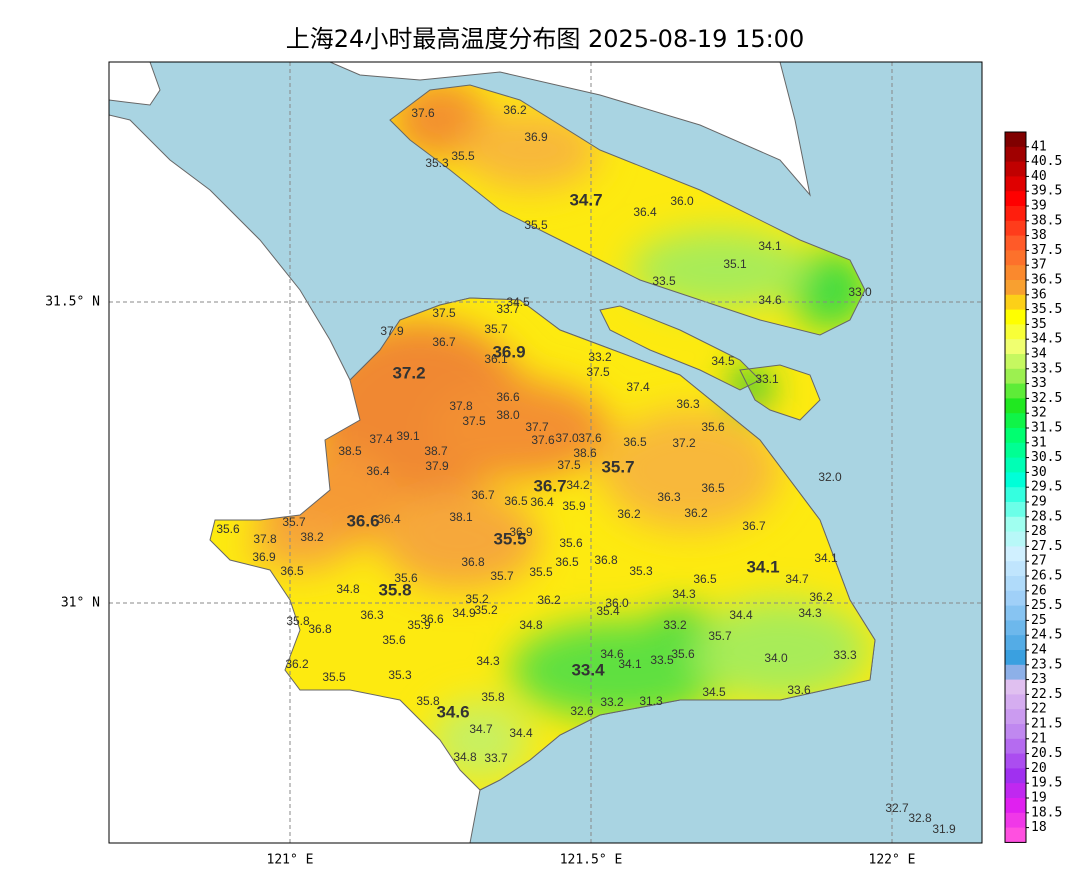 This screenshot has width=1080, height=893. Describe the element at coordinates (1039, 798) in the screenshot. I see `colorbar-label: 19` at that location.